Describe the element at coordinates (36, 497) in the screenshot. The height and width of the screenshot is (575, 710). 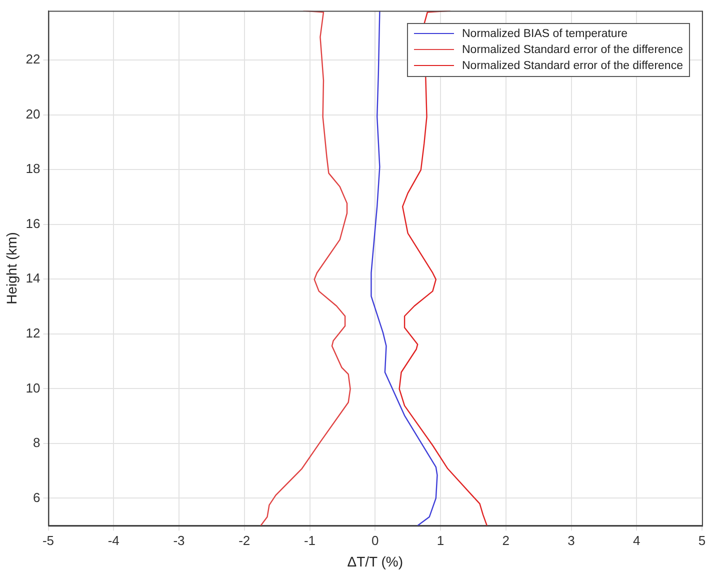
I see `y-tick-label: 6` at that location.